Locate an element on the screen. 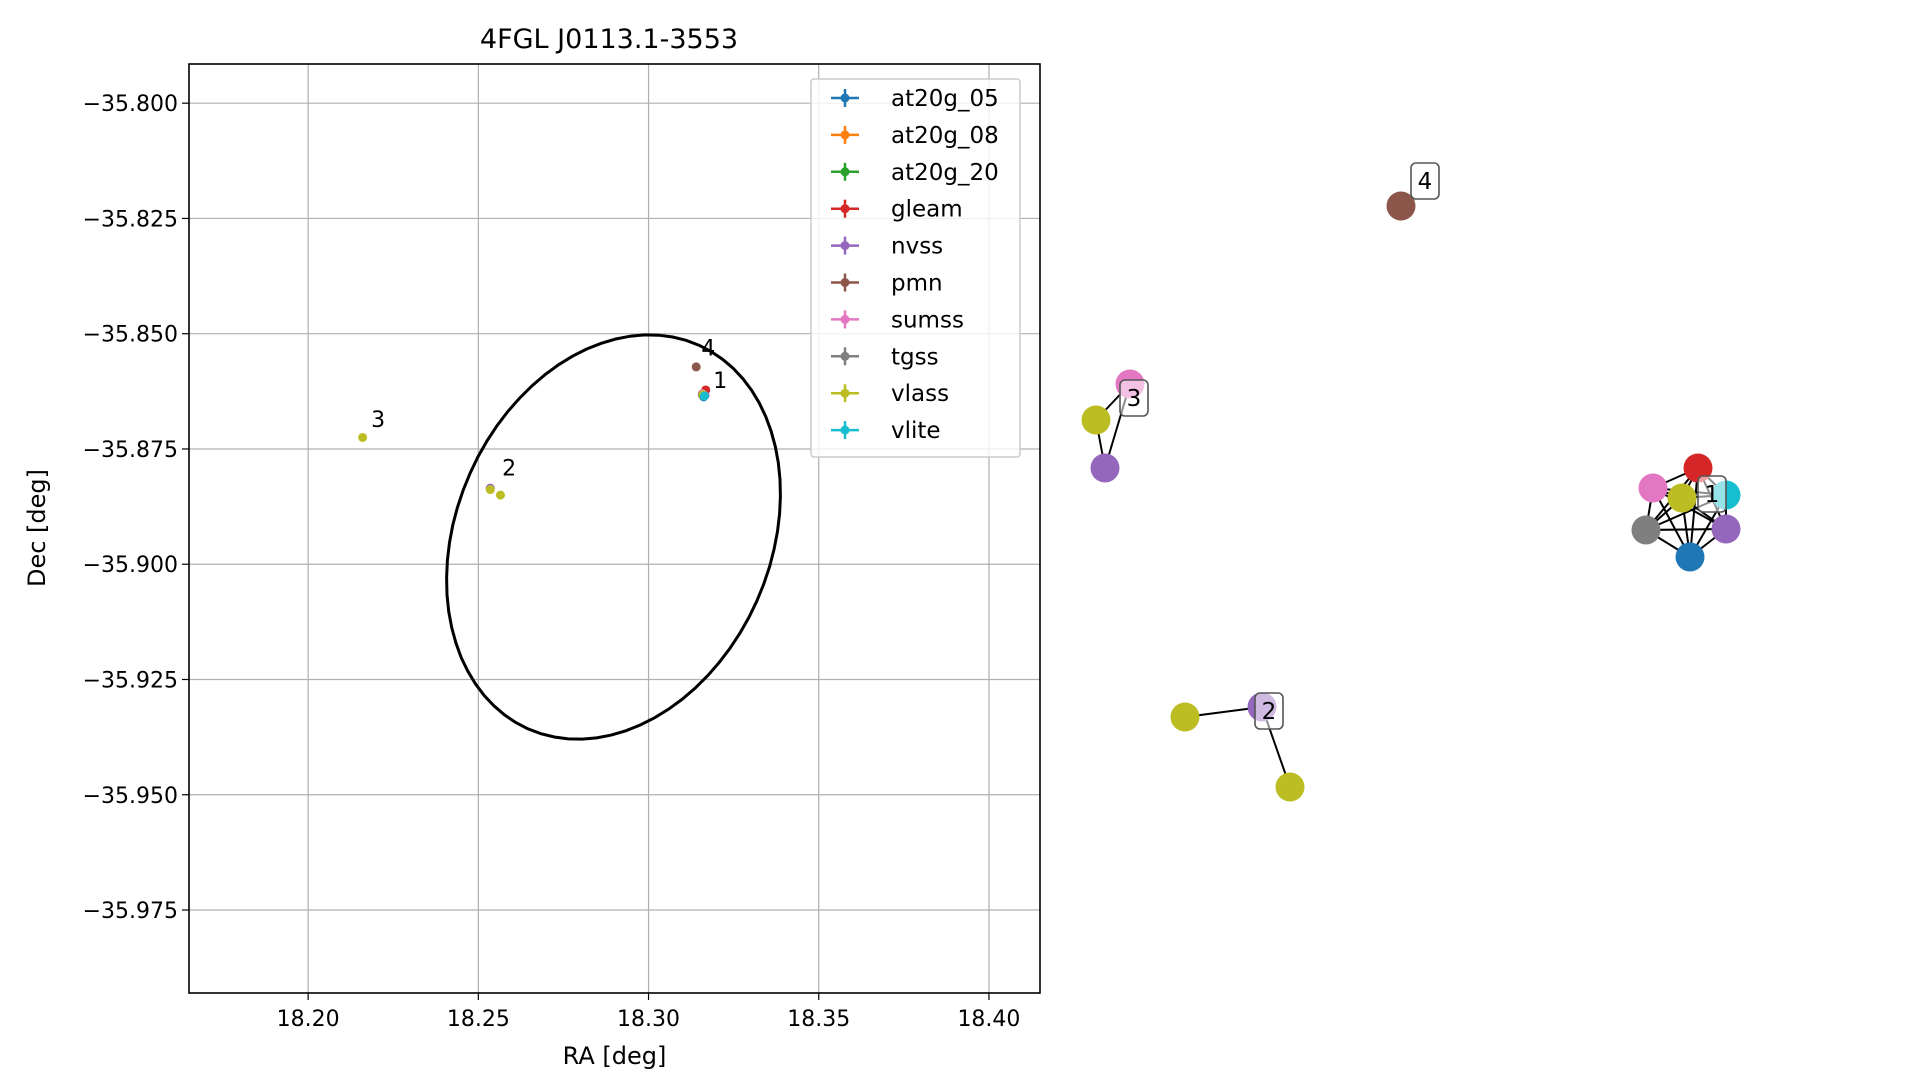  network-node-c2-vlass-a is located at coordinates (1185, 717).